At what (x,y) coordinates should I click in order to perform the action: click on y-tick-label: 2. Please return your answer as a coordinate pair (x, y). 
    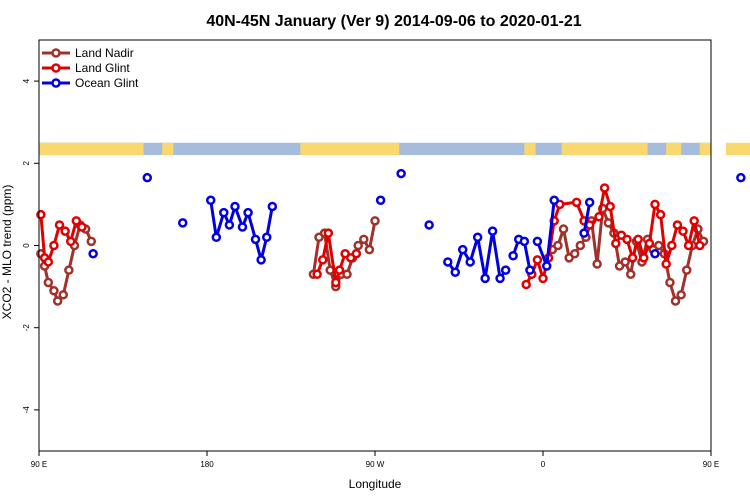
    Looking at the image, I should click on (26, 163).